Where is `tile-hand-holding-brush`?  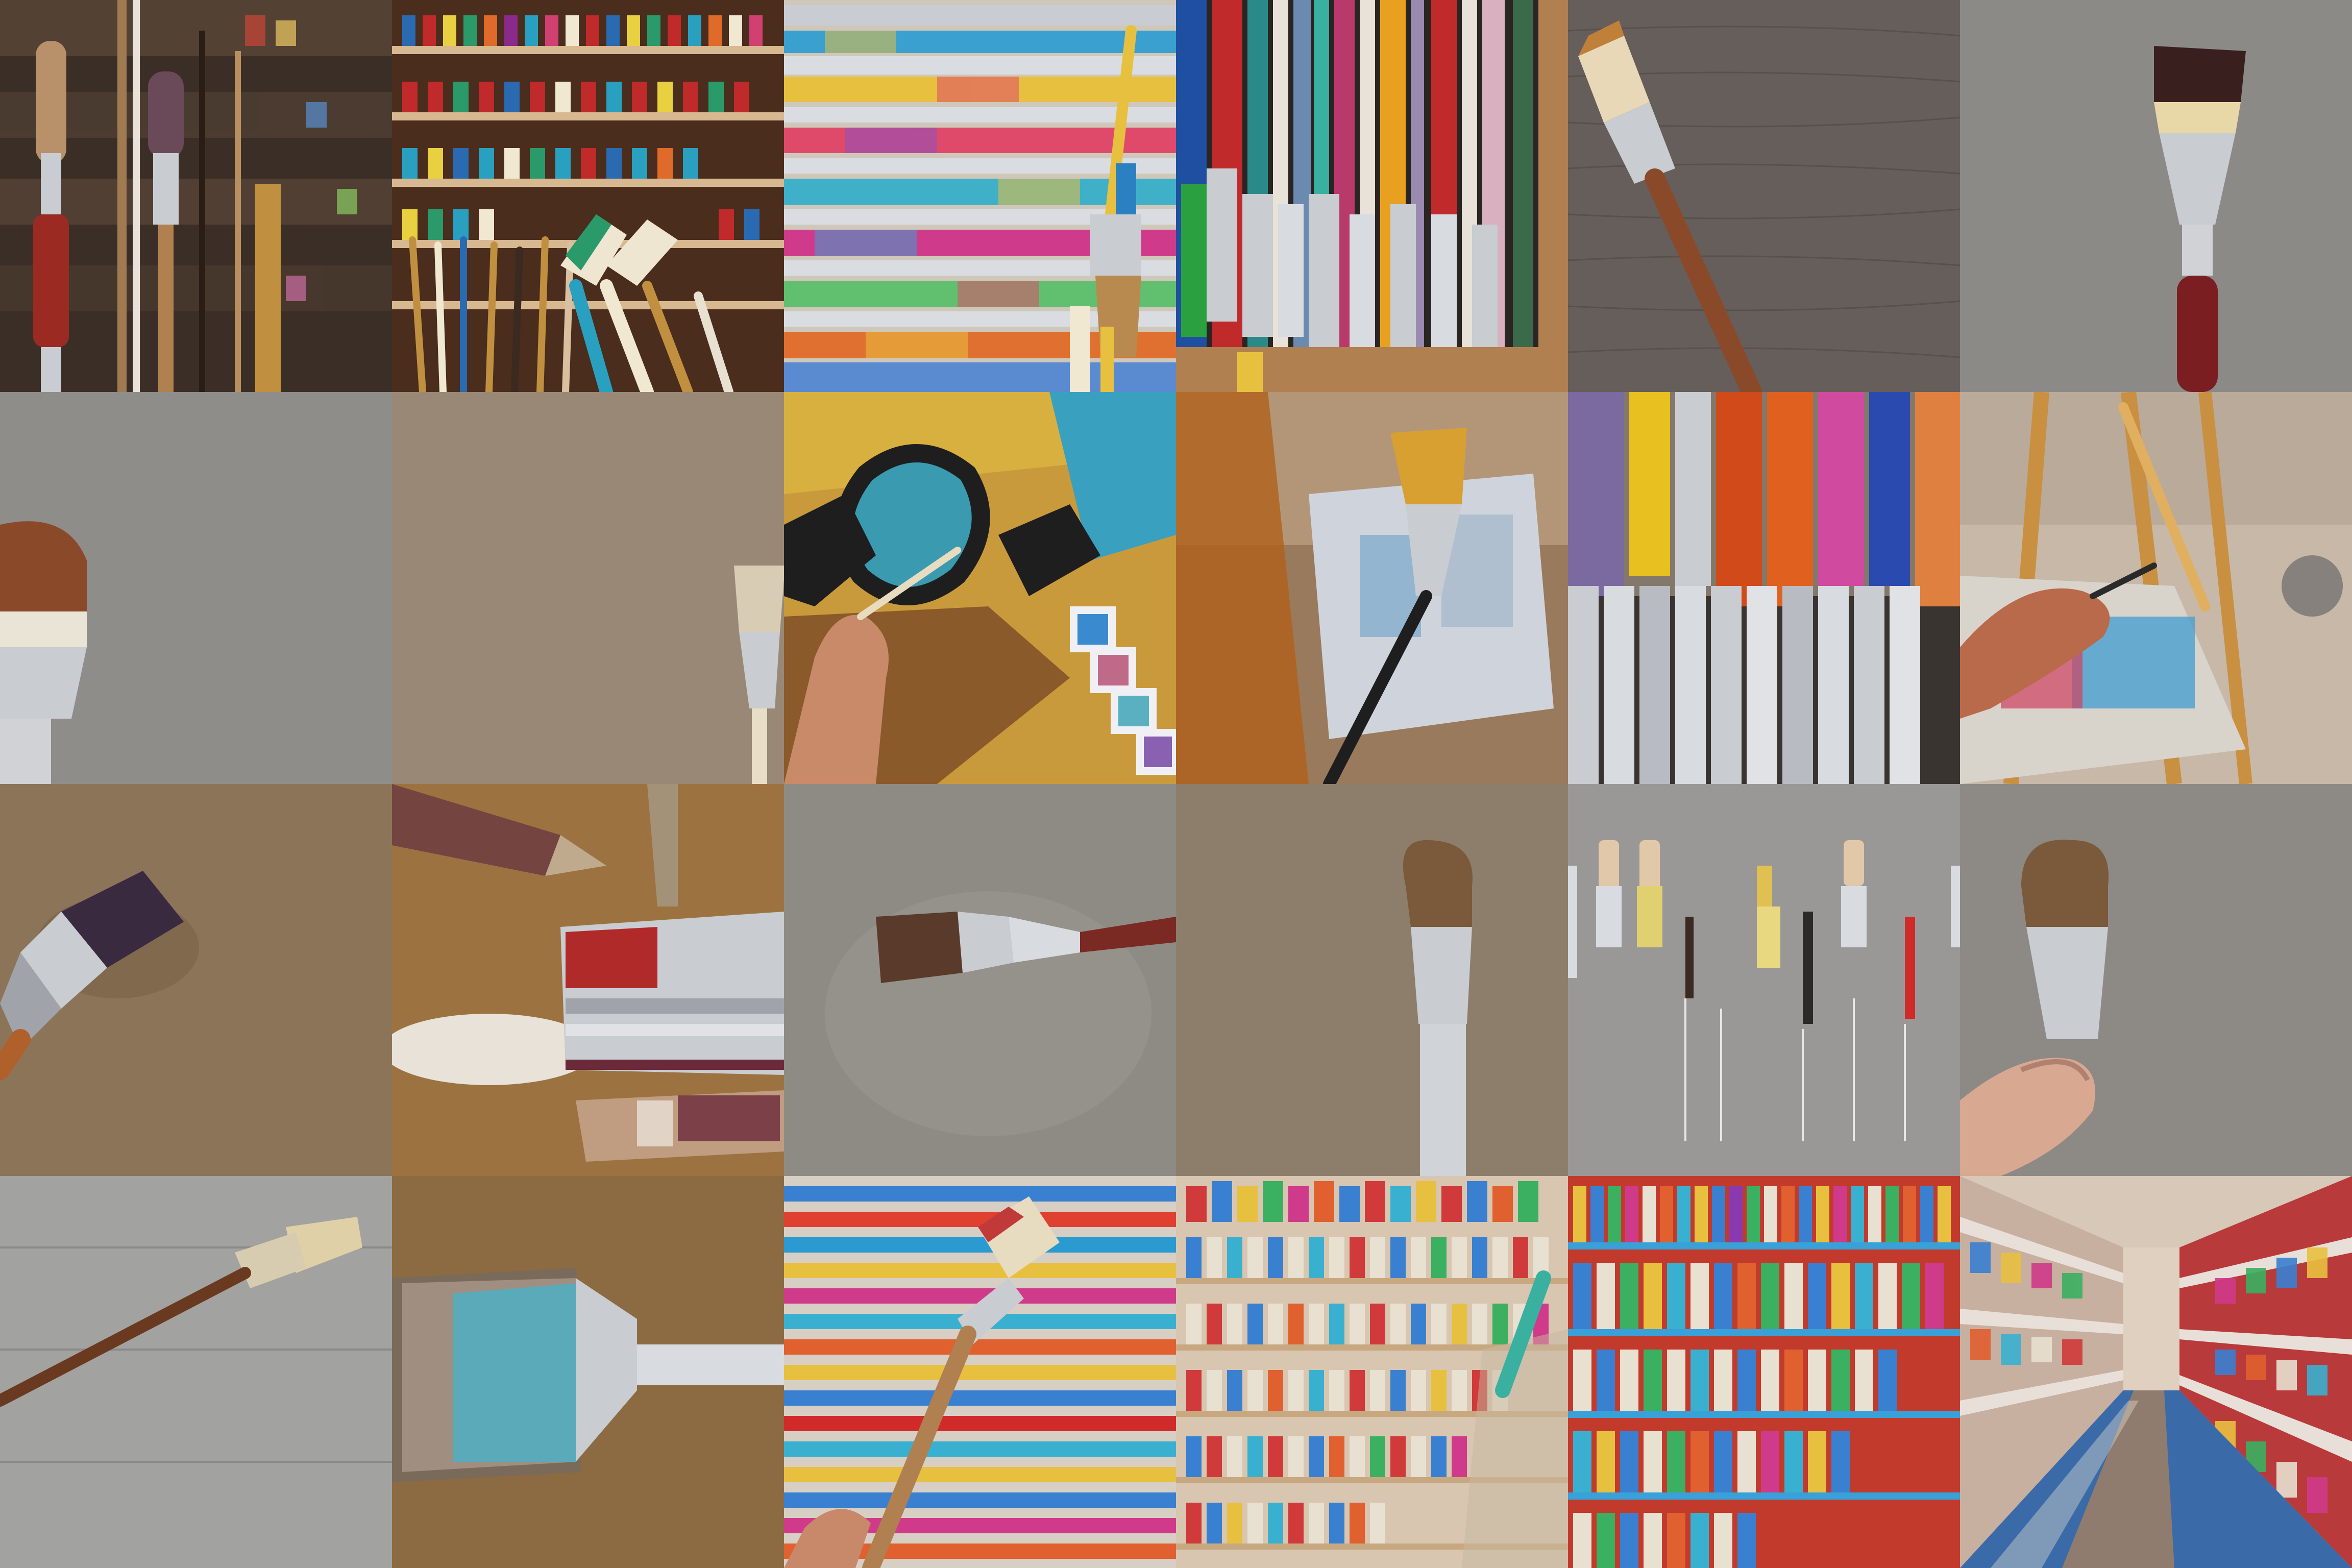 tile-hand-holding-brush is located at coordinates (2156, 980).